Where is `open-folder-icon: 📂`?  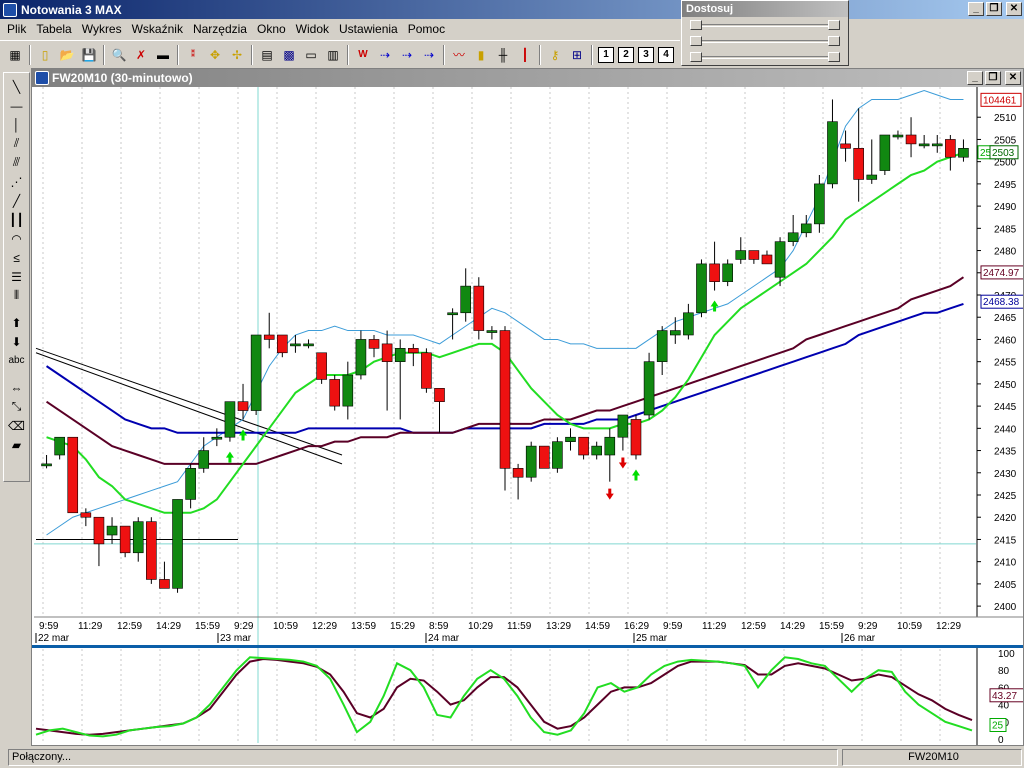 open-folder-icon: 📂 is located at coordinates (67, 54).